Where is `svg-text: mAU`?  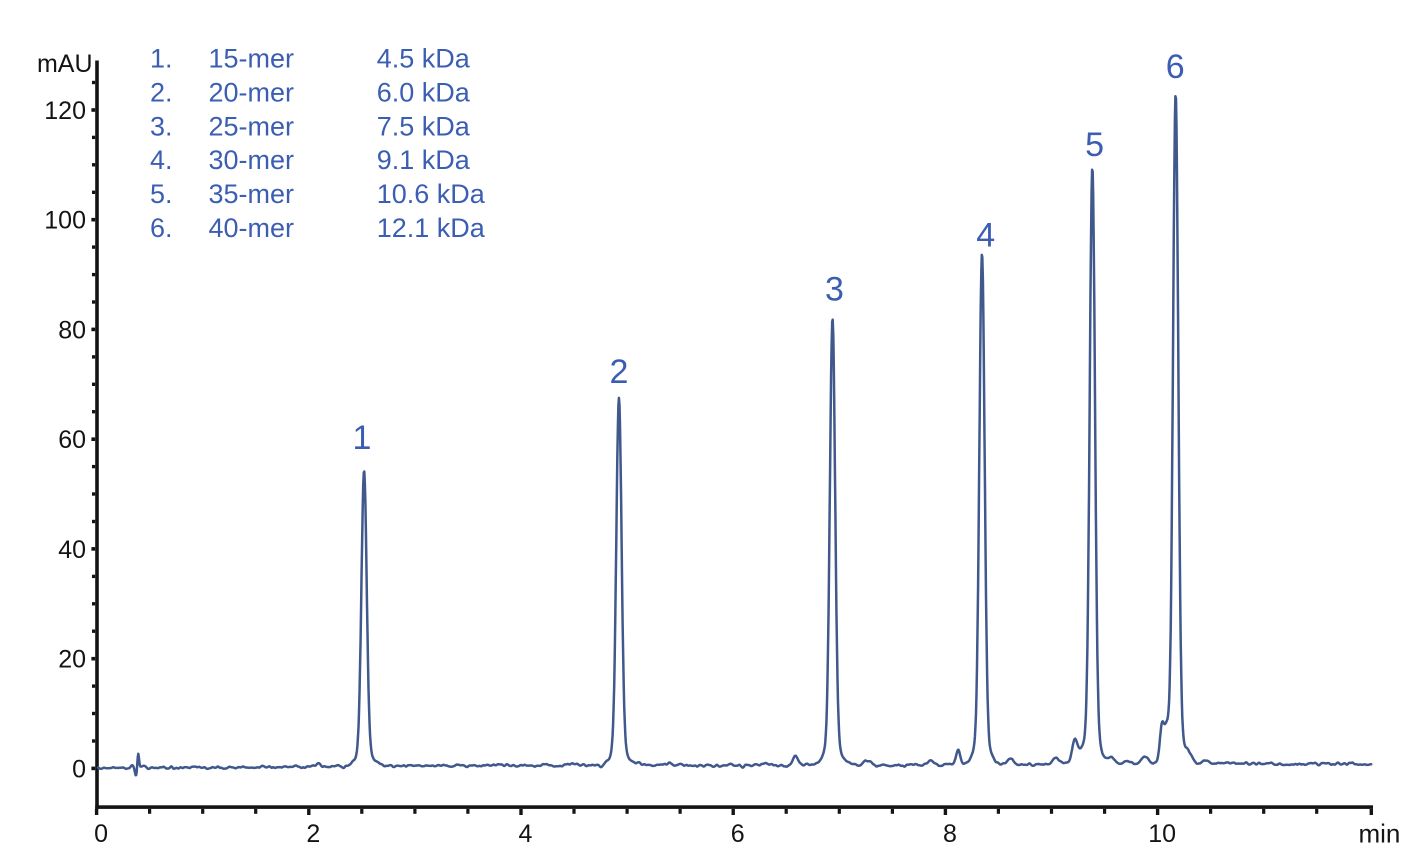
svg-text: mAU is located at coordinates (65, 64).